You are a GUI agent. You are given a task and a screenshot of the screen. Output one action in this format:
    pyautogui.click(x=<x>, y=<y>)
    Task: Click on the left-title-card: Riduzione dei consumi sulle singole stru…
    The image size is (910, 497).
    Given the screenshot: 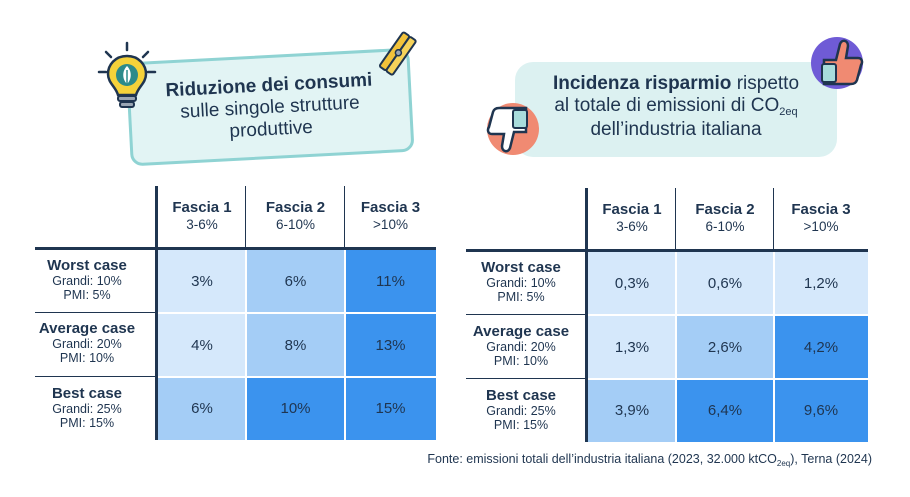 What is the action you would take?
    pyautogui.click(x=270, y=107)
    